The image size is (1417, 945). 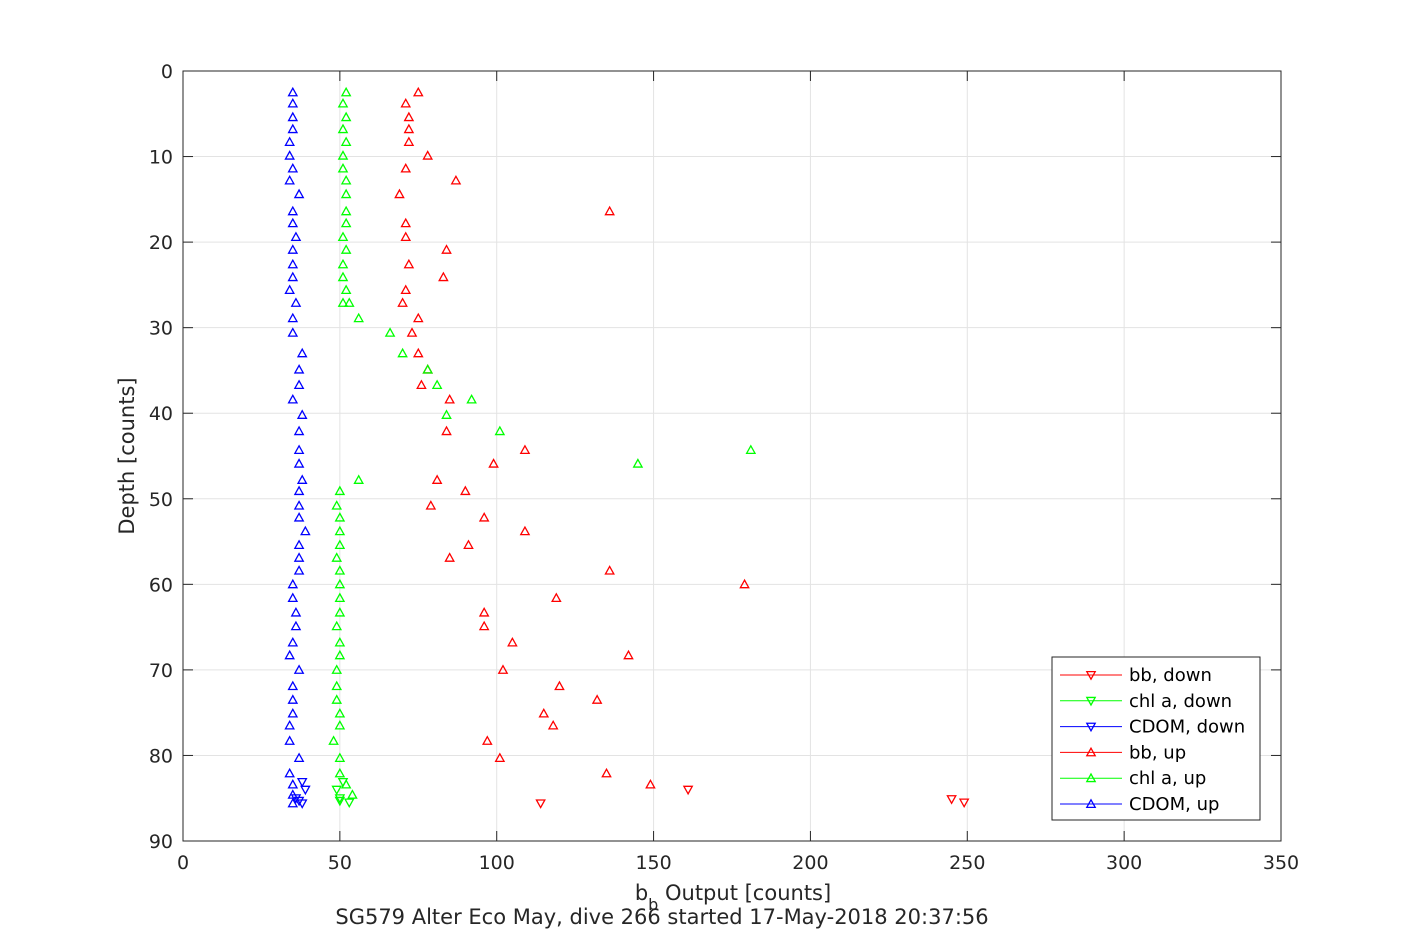 I want to click on legend-box, so click(x=1156, y=738).